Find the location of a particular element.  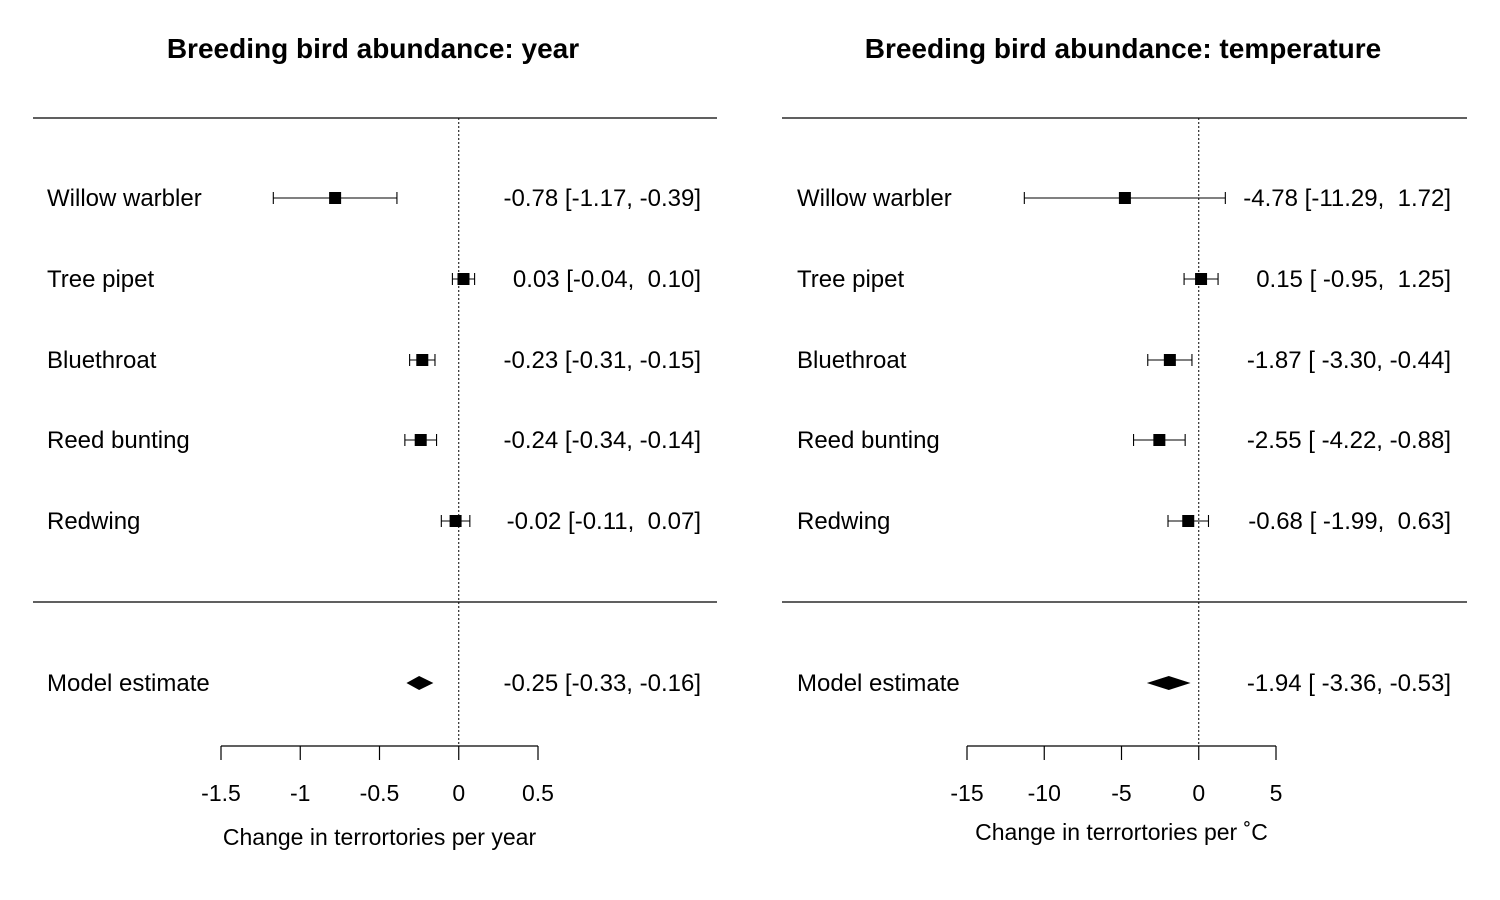

estimate-label: 0.03 [-0.04, 0.10] is located at coordinates (607, 279).